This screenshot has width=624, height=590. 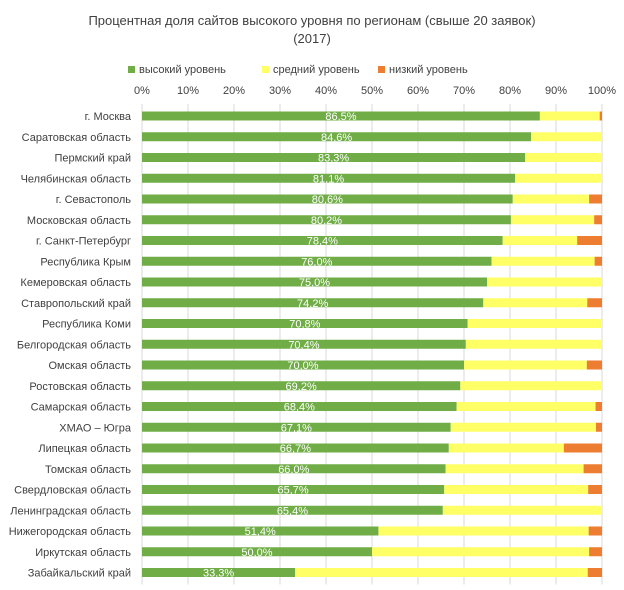 I want to click on data-label: 66,7%, so click(x=295, y=449).